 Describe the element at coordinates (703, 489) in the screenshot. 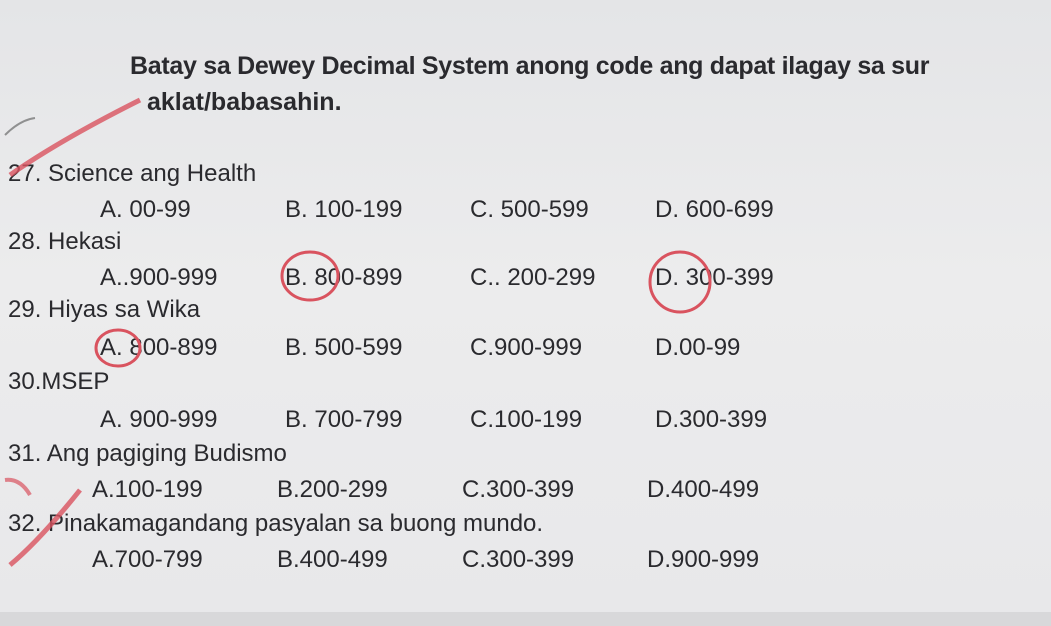

I see `option-31-d: D.400-499` at that location.